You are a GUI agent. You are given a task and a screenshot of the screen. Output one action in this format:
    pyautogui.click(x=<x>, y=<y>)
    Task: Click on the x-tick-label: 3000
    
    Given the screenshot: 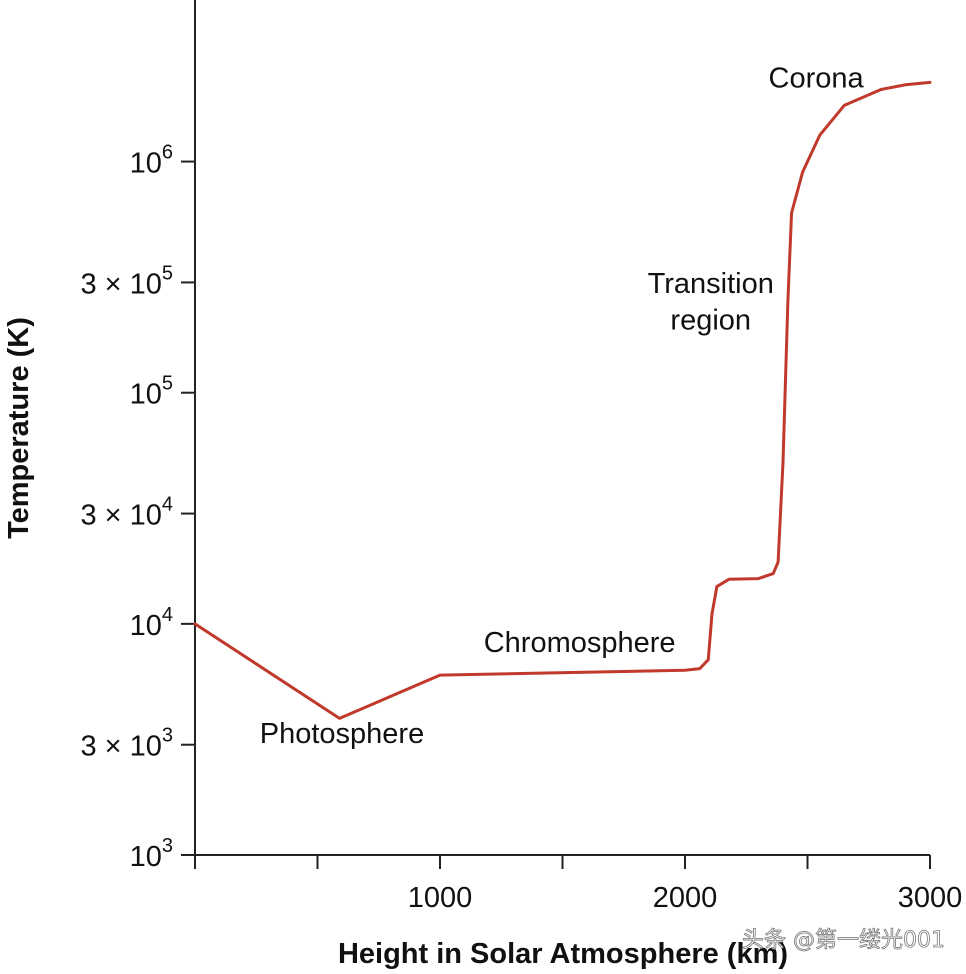 What is the action you would take?
    pyautogui.click(x=930, y=898)
    